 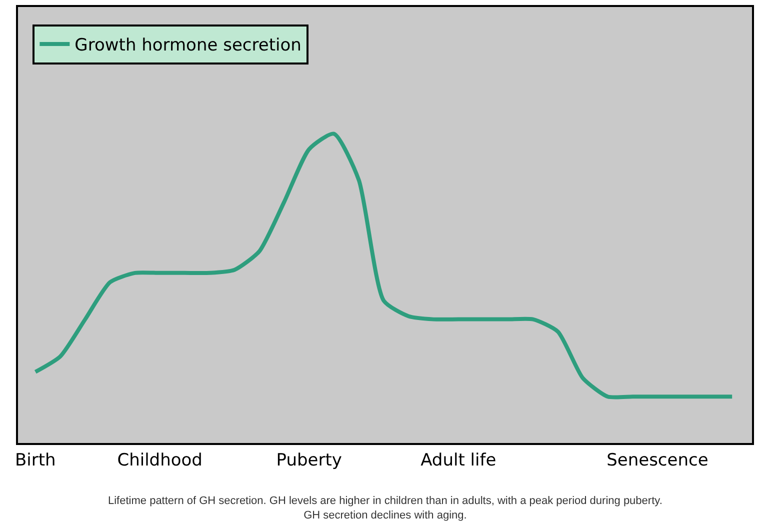 What do you see at coordinates (458, 460) in the screenshot?
I see `x-tick-label: Adult life` at bounding box center [458, 460].